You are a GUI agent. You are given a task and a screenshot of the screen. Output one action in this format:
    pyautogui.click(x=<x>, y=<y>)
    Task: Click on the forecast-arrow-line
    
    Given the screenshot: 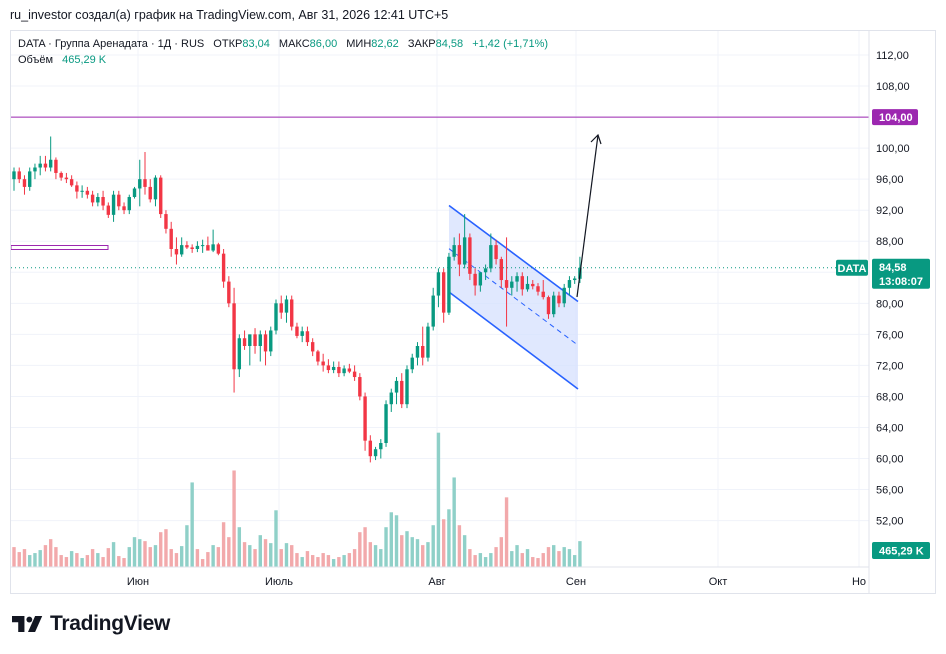 What is the action you would take?
    pyautogui.click(x=587, y=216)
    